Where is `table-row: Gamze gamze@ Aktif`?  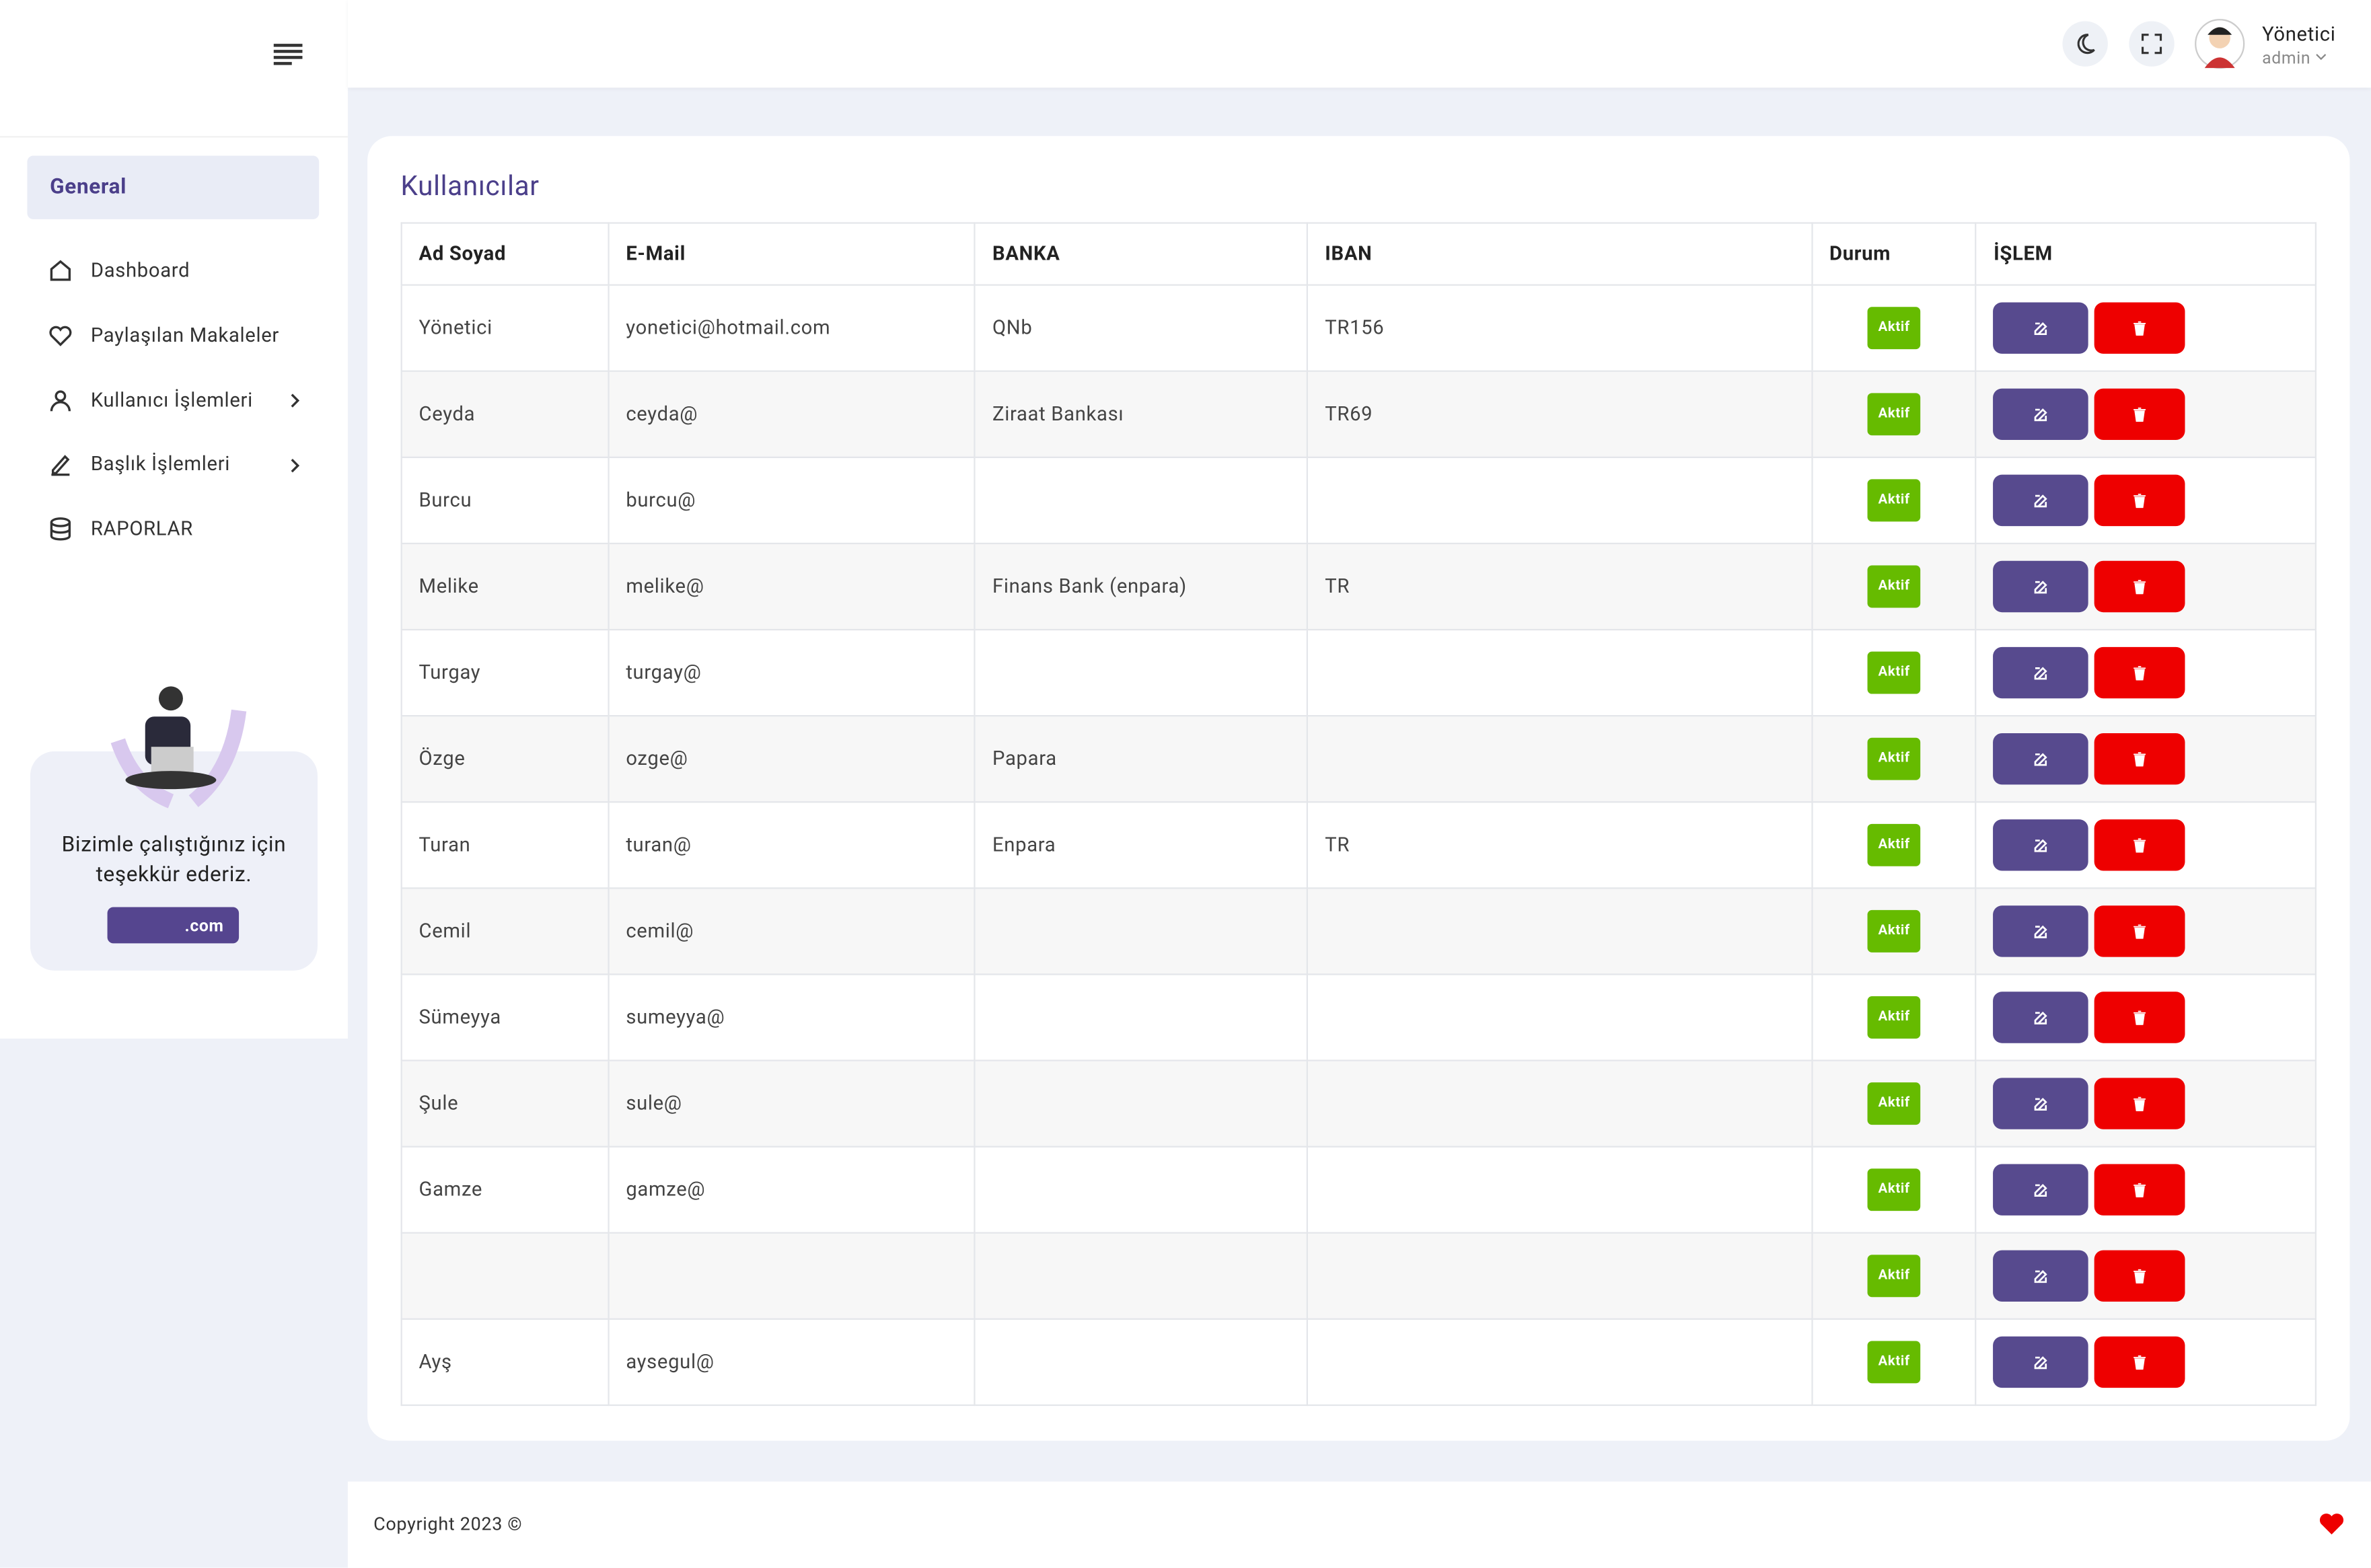
table-row: Gamze gamze@ Aktif is located at coordinates (1358, 1190).